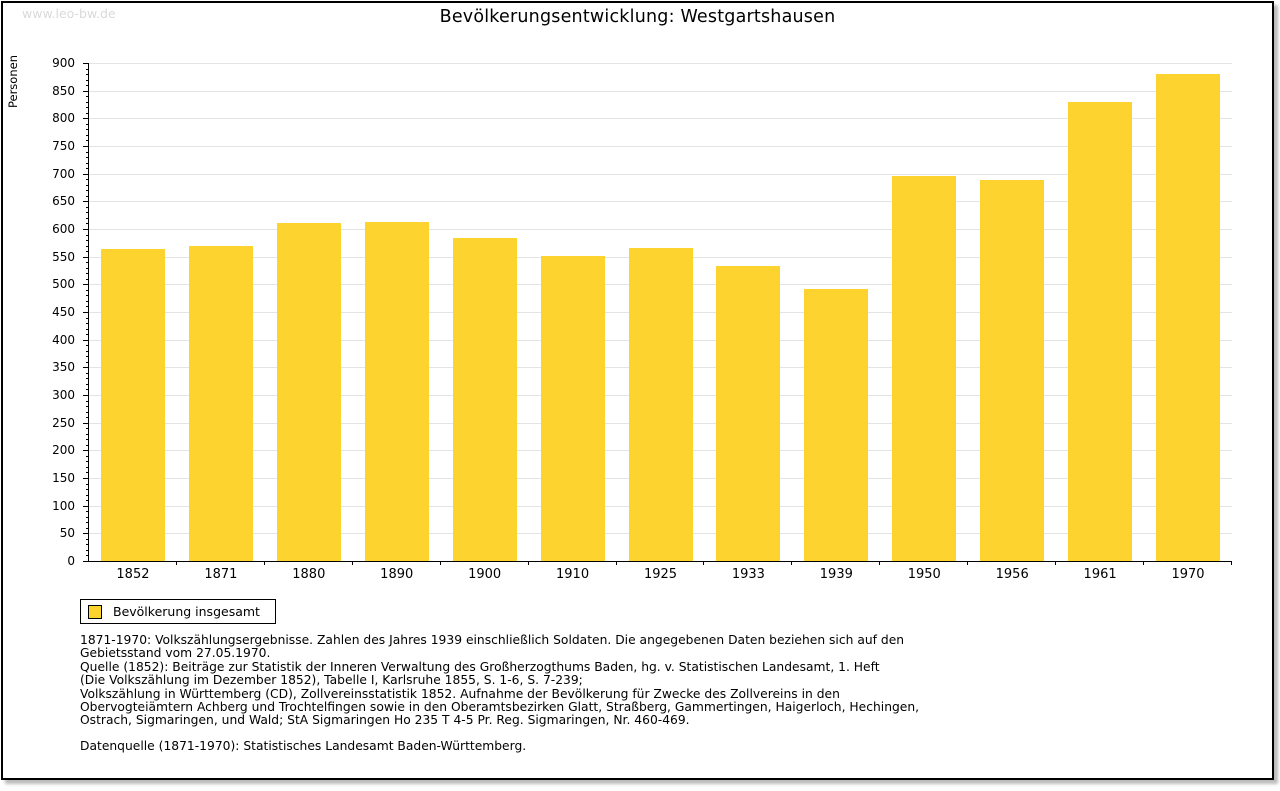 The width and height of the screenshot is (1280, 791). What do you see at coordinates (175, 653) in the screenshot?
I see `footnote-line: Gebietsstand vom 27.05.1970.` at bounding box center [175, 653].